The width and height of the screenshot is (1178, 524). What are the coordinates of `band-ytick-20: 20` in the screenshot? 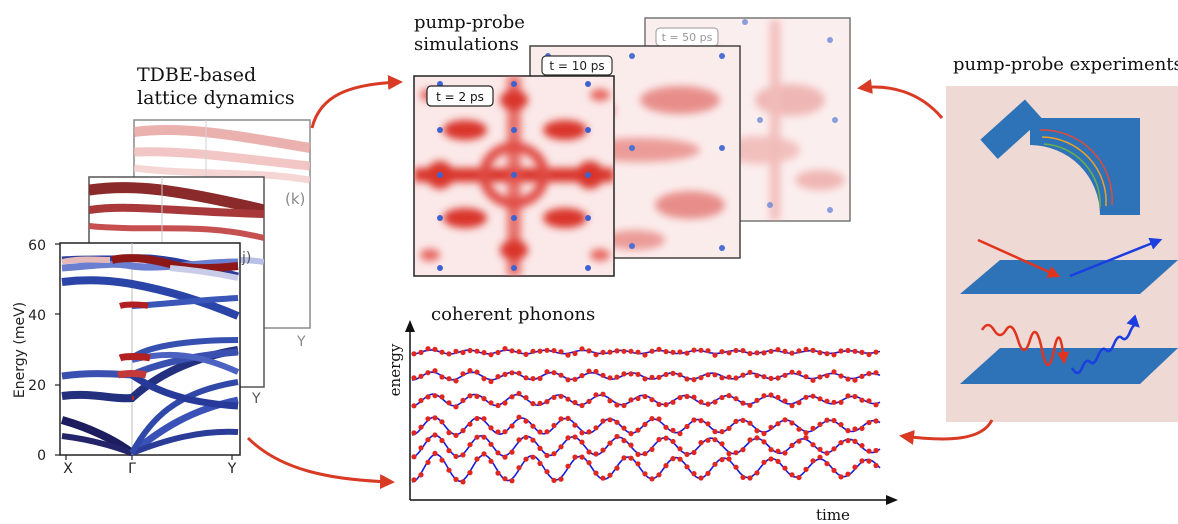 It's located at (37, 386).